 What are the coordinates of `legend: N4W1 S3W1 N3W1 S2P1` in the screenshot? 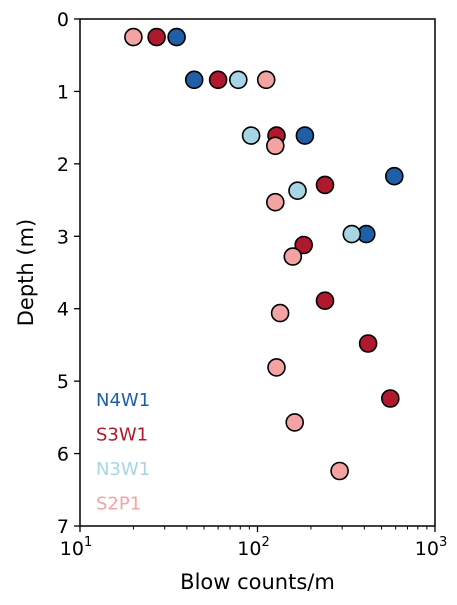 It's located at (123, 452).